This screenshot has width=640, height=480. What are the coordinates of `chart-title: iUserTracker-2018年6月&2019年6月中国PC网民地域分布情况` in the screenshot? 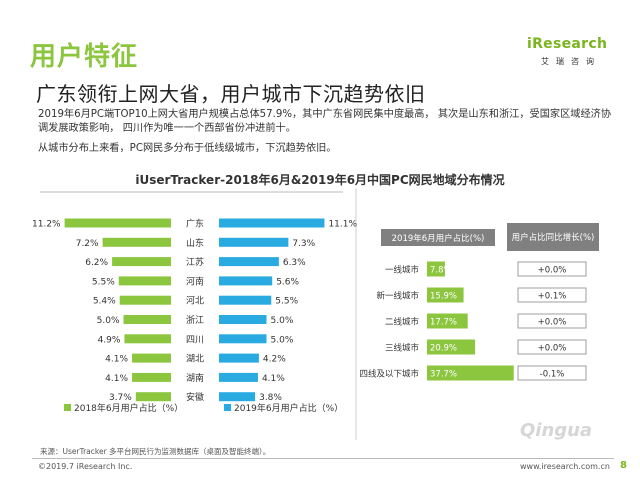 It's located at (320, 180).